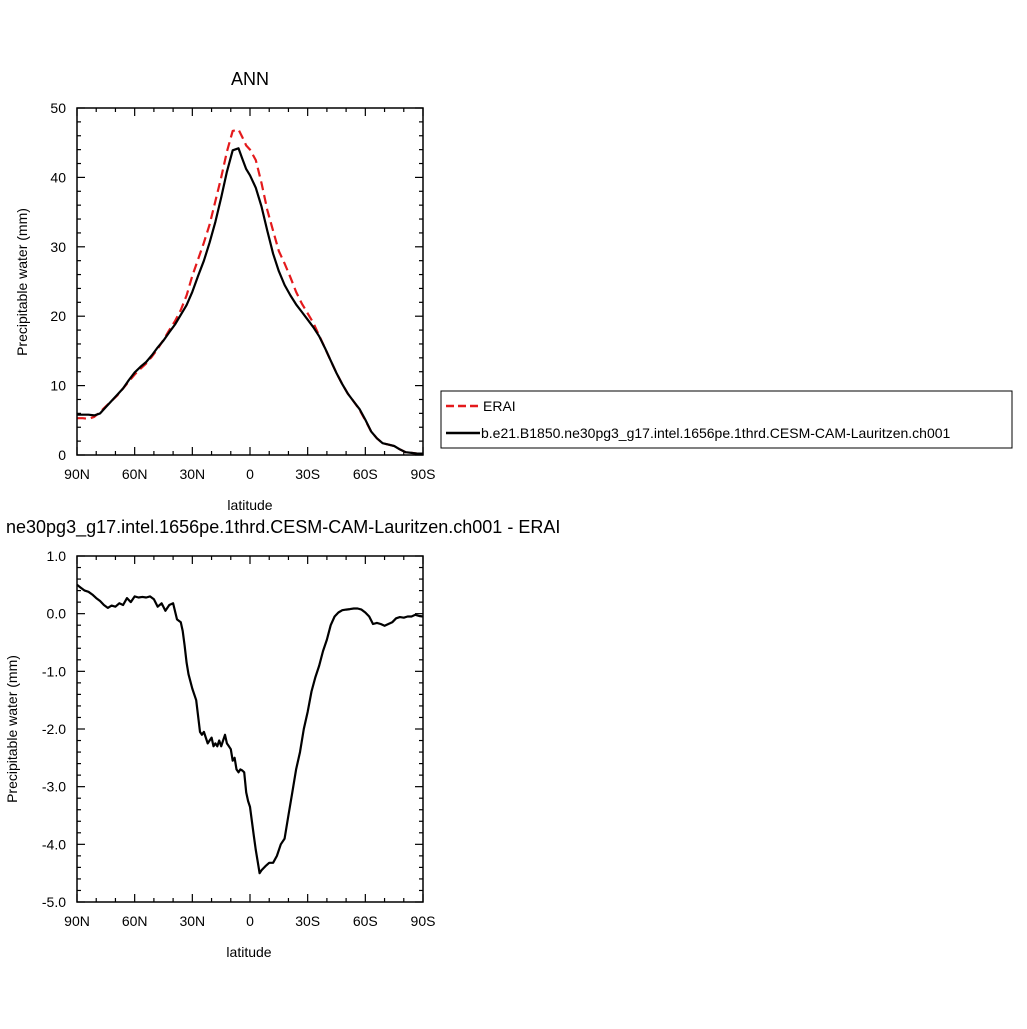  I want to click on legend-box, so click(726, 419).